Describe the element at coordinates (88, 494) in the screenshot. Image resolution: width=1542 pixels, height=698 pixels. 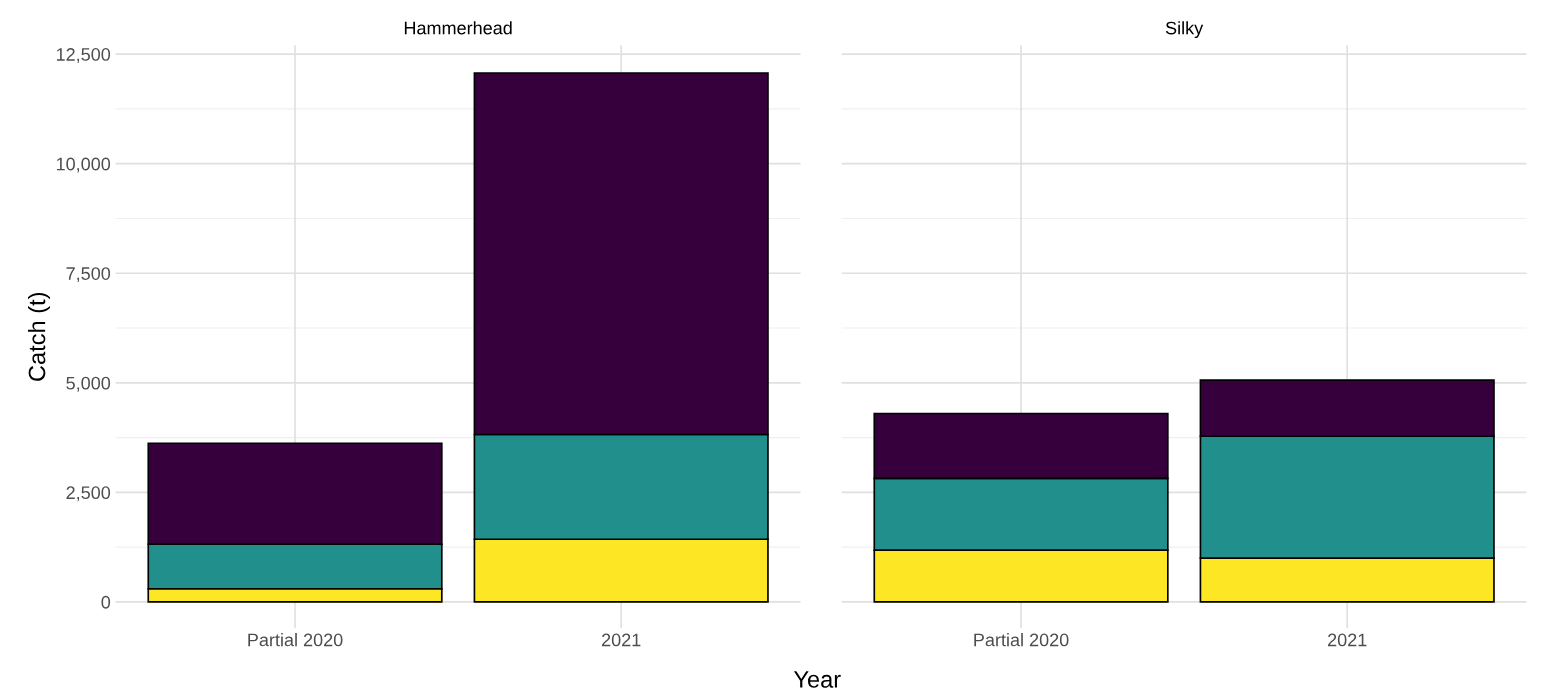
I see `y-tick-label: 2,500` at that location.